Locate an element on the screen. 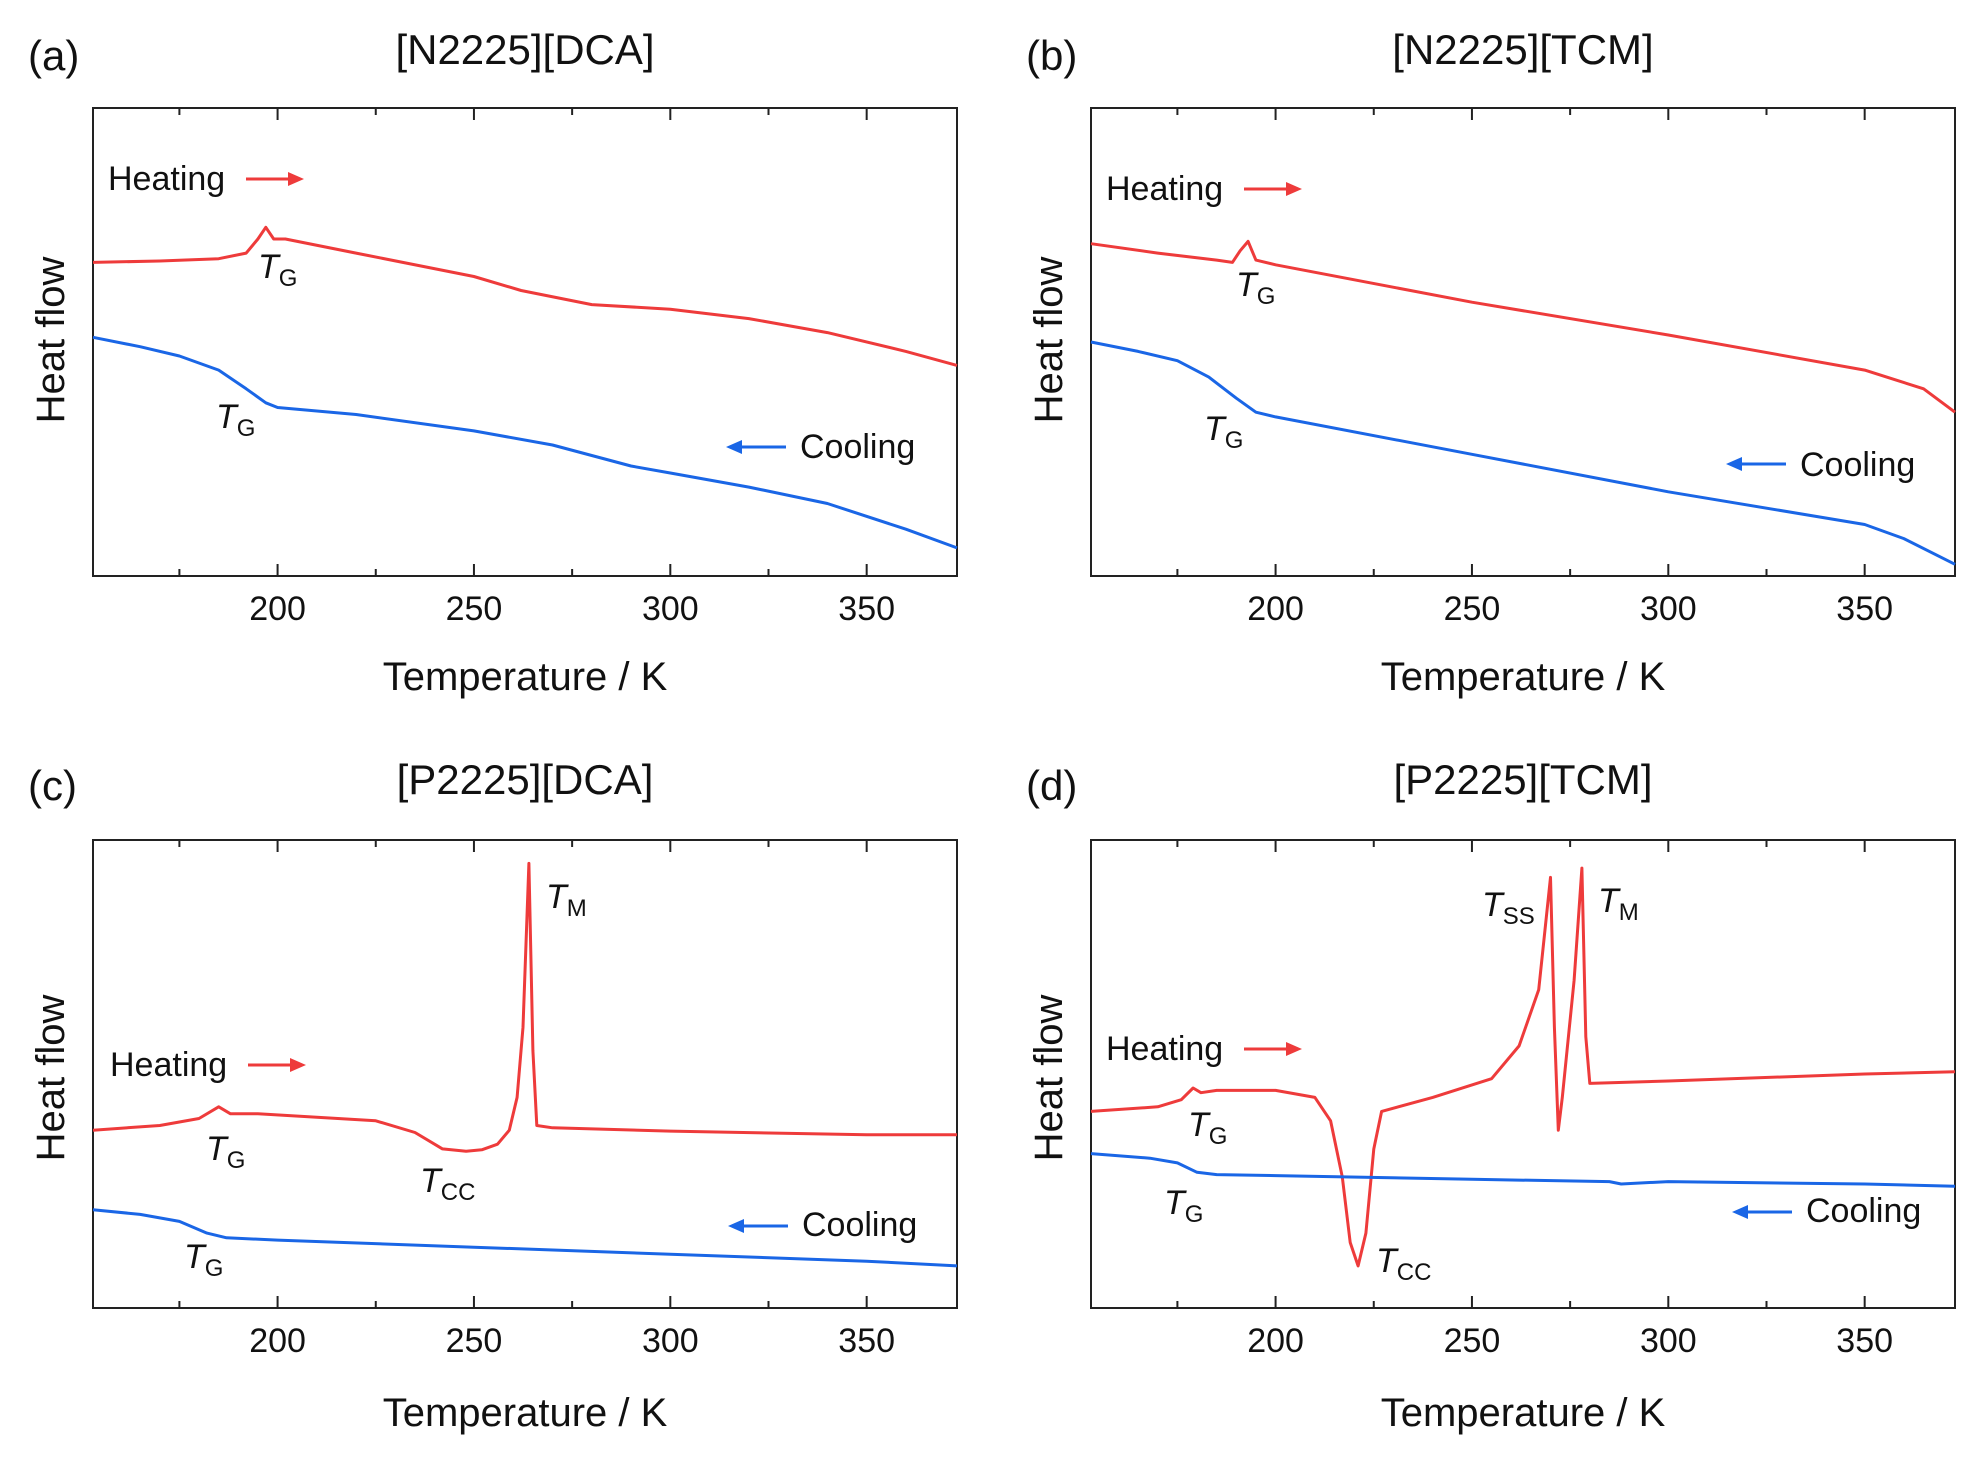 The image size is (1976, 1468). panel-c-ylabel: Heat flow is located at coordinates (51, 1078).